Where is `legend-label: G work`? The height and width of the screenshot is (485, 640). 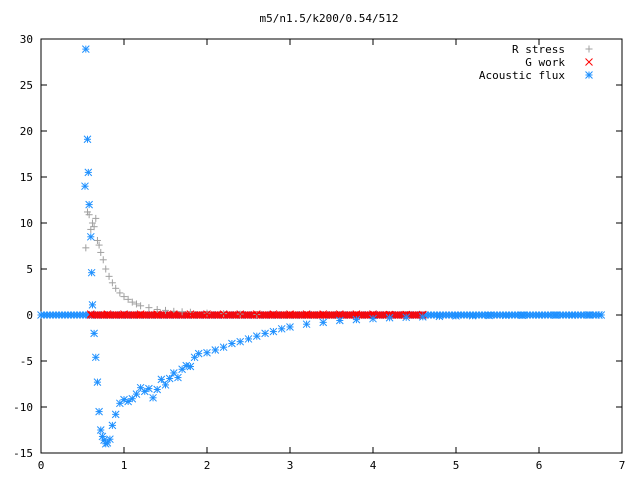
legend-label: G work is located at coordinates (545, 62).